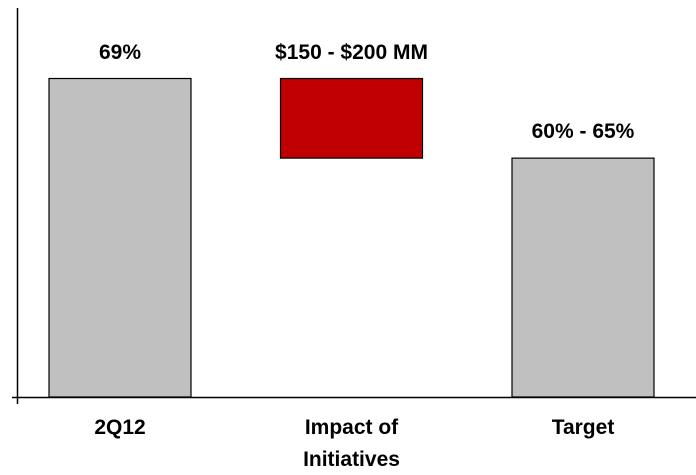 The image size is (696, 475). I want to click on x-tick-label: Impact of Initiatives, so click(351, 443).